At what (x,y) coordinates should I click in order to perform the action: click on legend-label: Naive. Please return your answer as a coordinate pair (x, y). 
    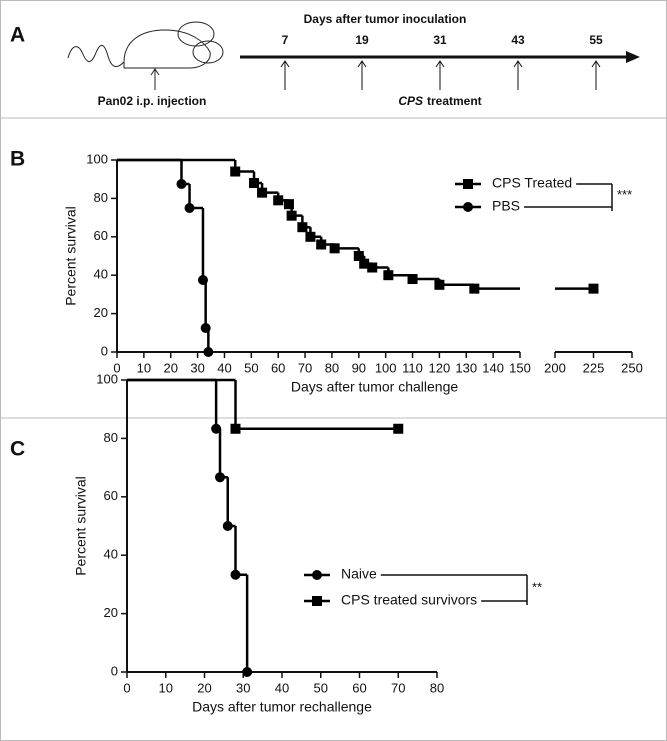
    Looking at the image, I should click on (359, 574).